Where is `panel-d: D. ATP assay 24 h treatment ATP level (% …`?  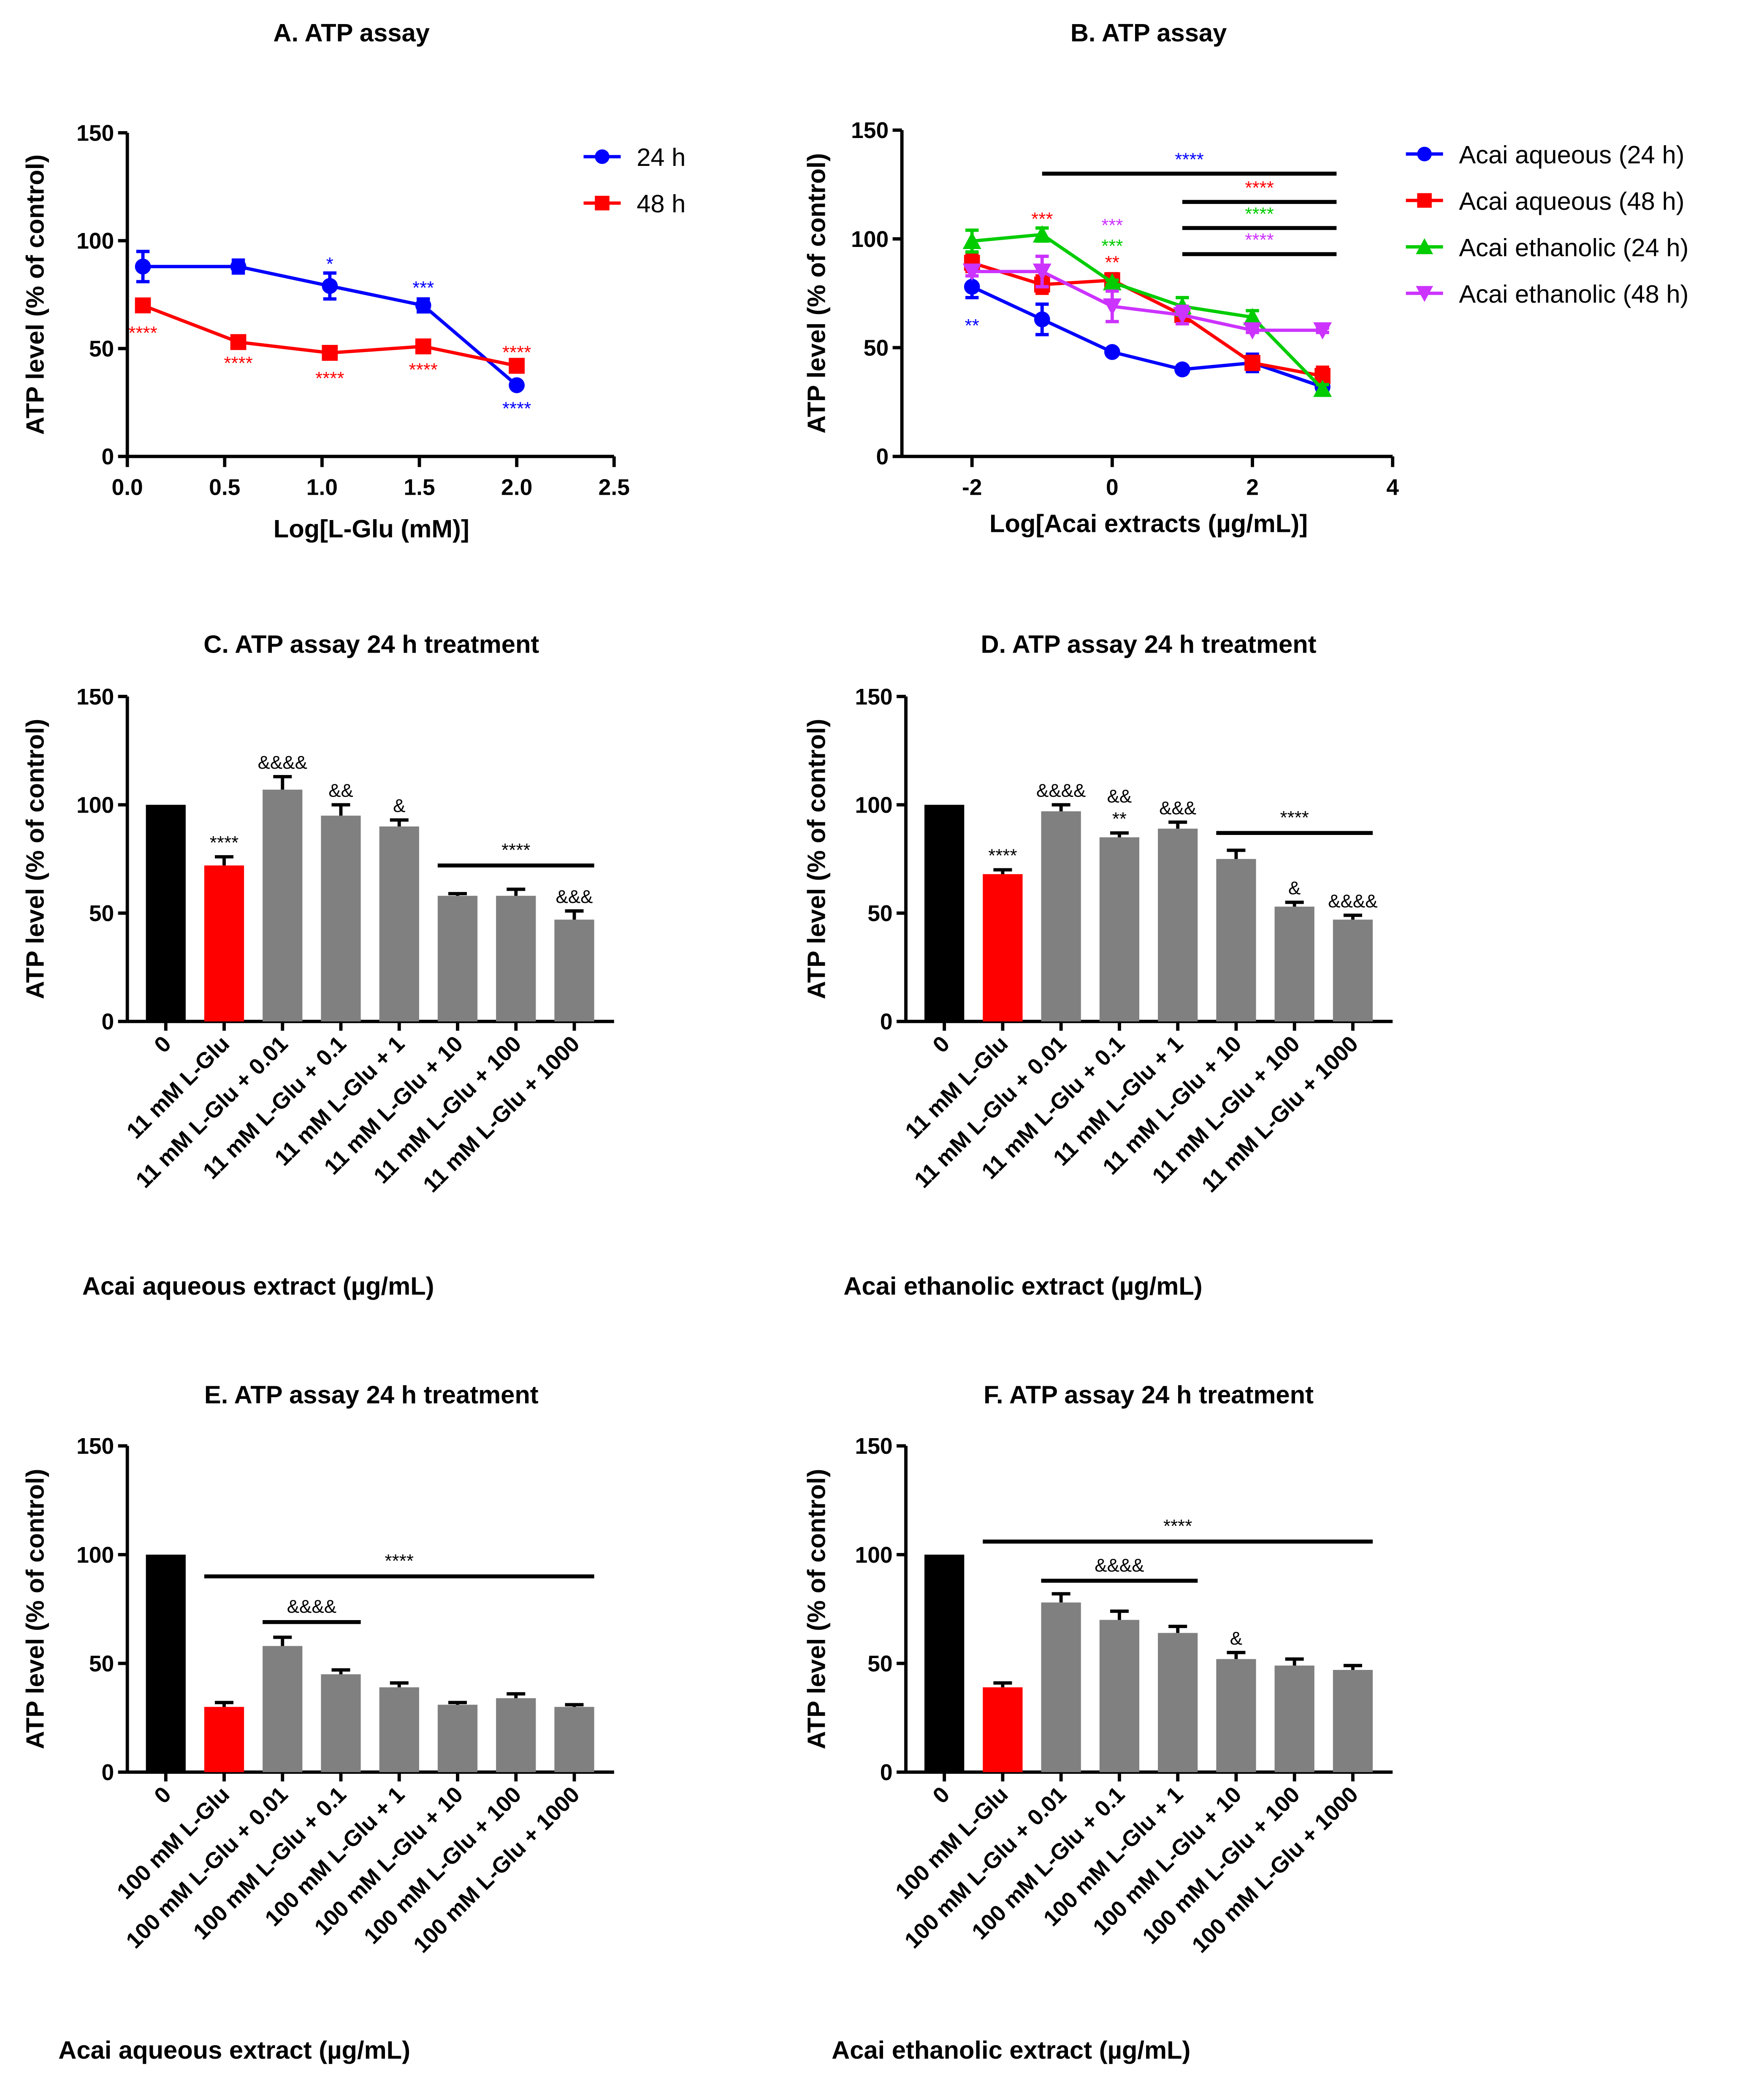 panel-d: D. ATP assay 24 h treatment ATP level (% … is located at coordinates (1097, 965).